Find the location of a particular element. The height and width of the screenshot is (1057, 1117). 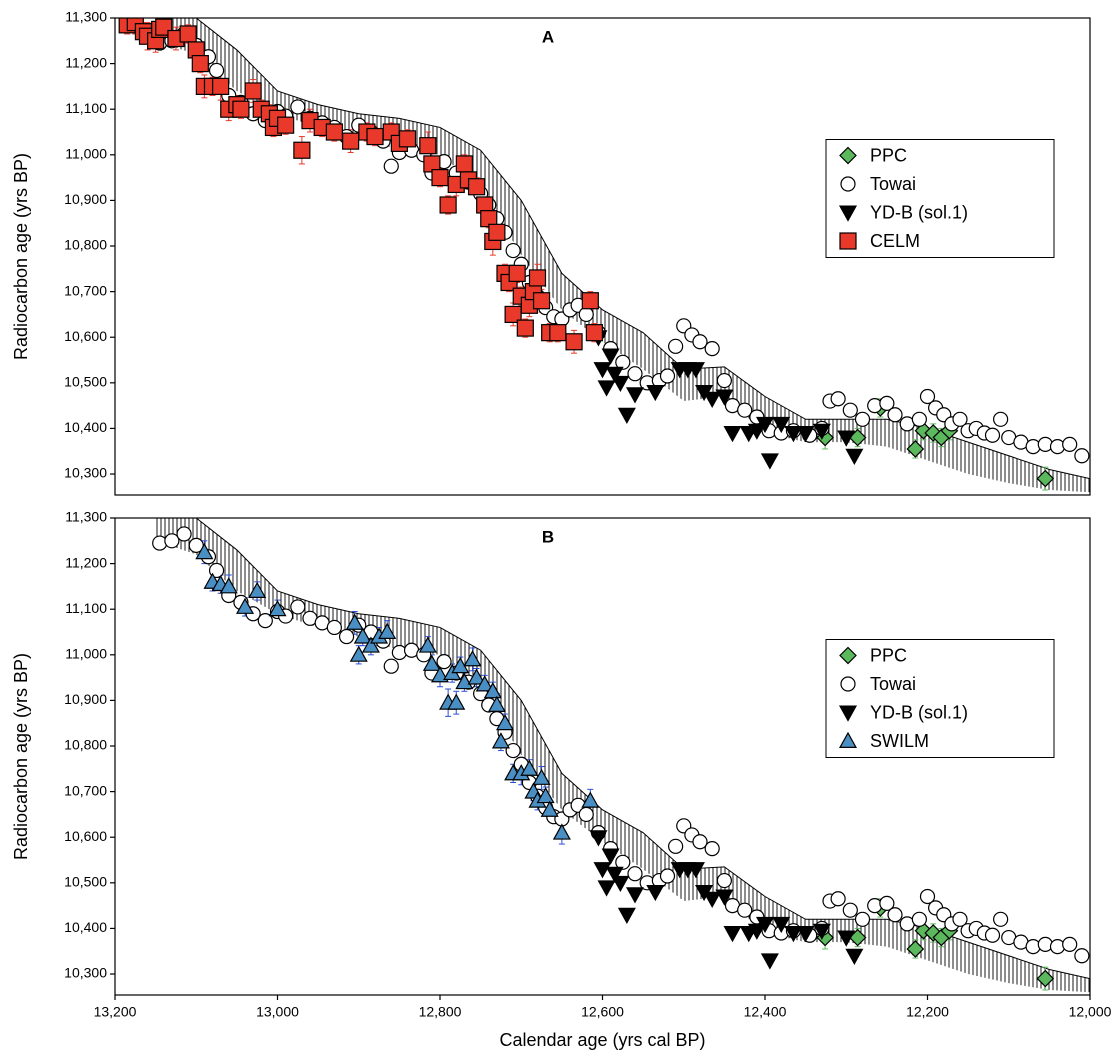

x-tick-label: 13,200 is located at coordinates (115, 1012).